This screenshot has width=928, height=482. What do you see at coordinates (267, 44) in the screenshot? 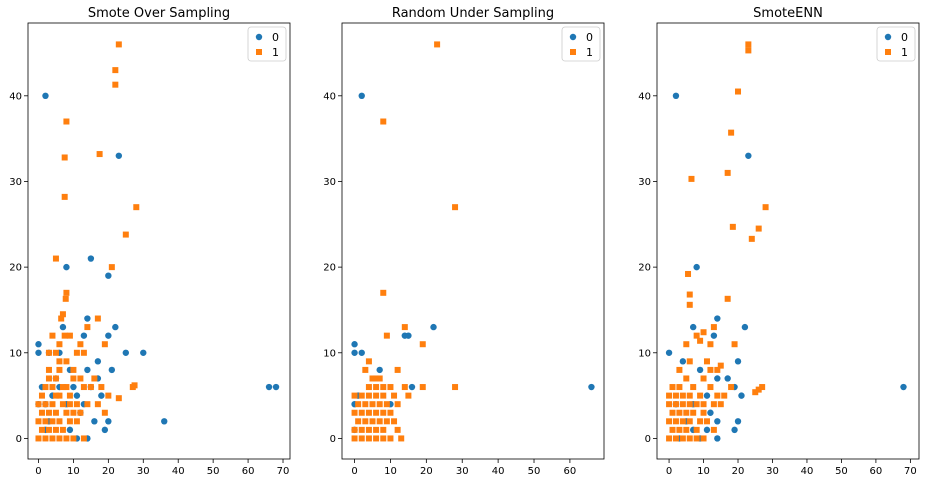
I see `legend-box` at bounding box center [267, 44].